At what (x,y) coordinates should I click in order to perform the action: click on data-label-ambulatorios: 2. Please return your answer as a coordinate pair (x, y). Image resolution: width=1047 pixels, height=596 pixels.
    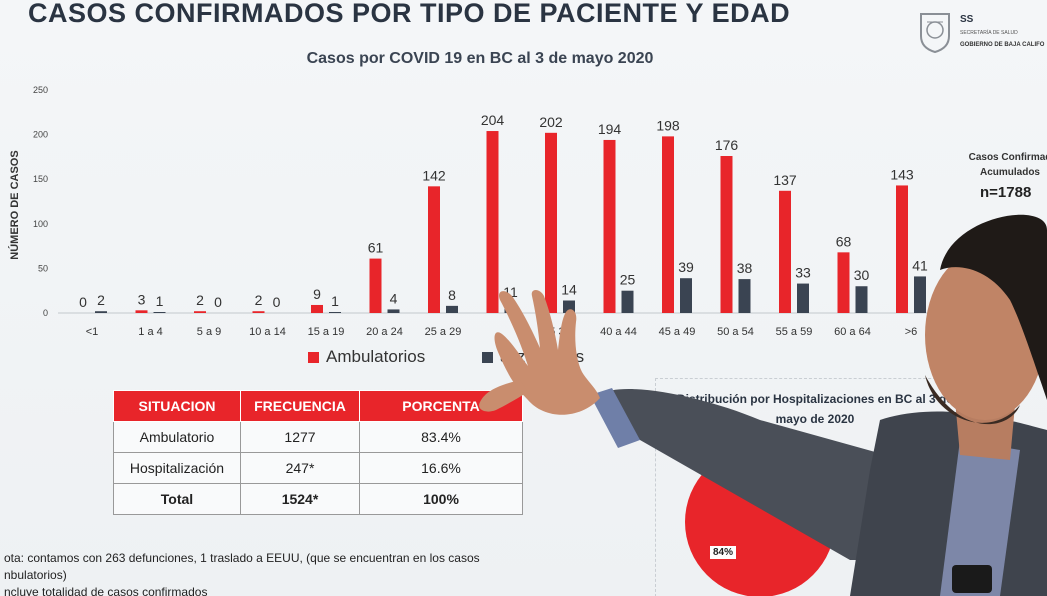
    Looking at the image, I should click on (200, 300).